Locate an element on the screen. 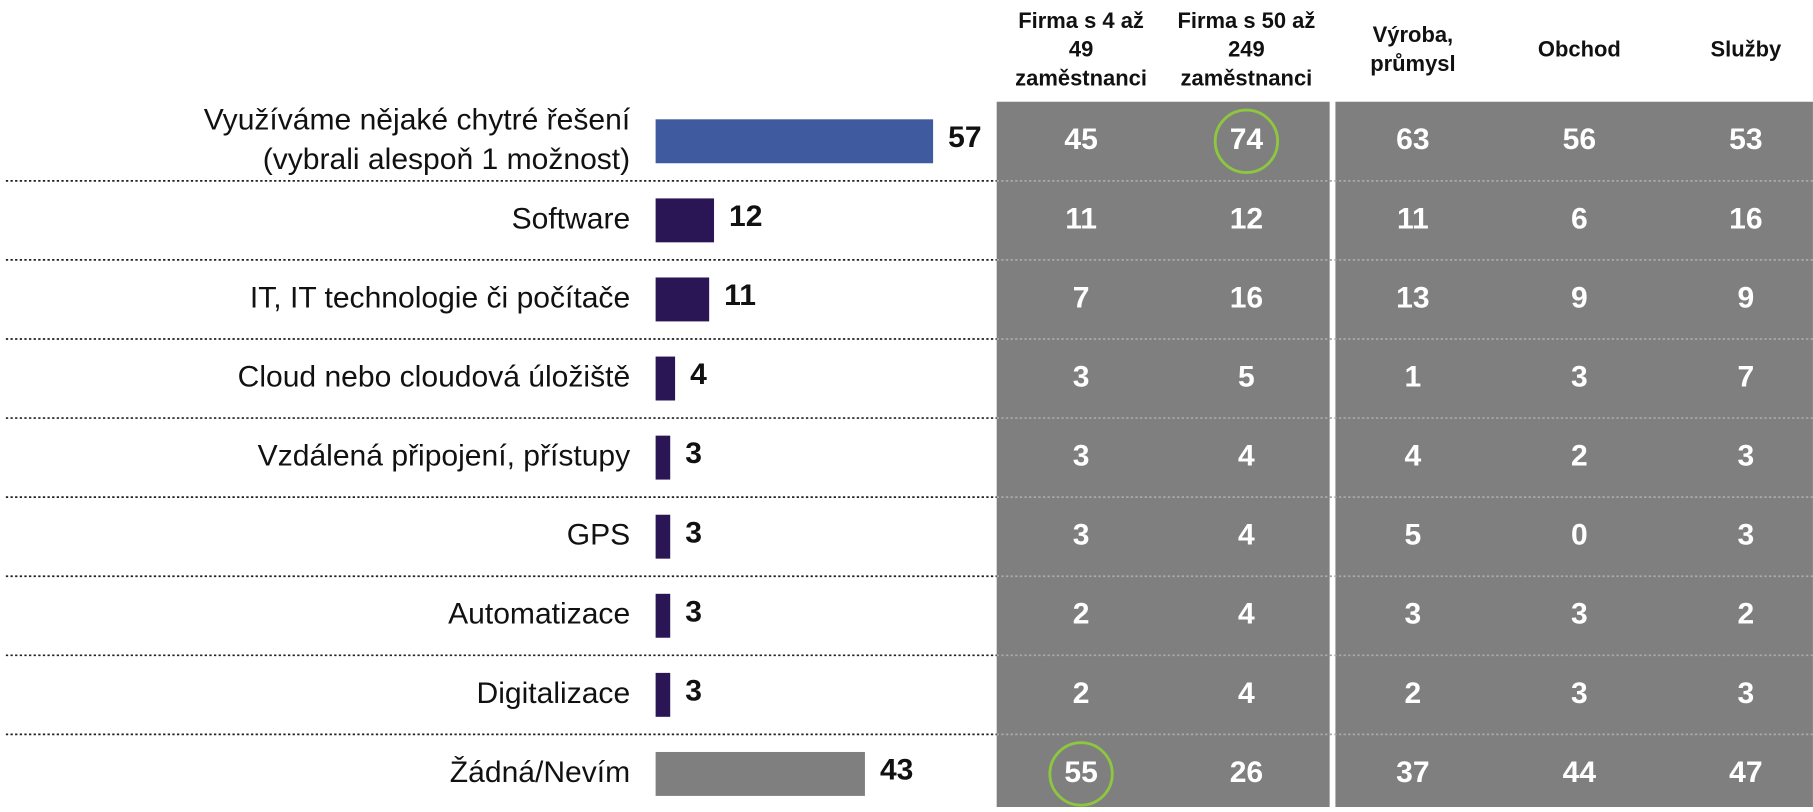  table-cell: 53 is located at coordinates (1745, 139).